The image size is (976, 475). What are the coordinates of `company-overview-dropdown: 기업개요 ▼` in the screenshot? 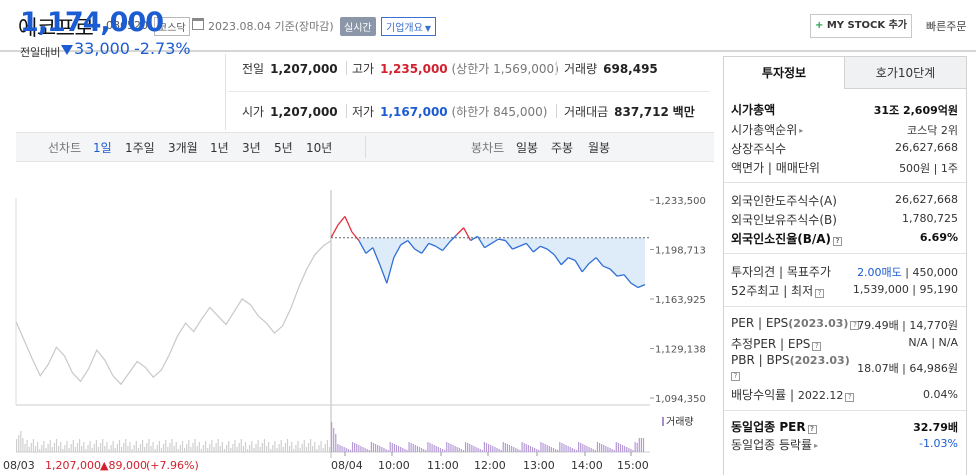 It's located at (408, 26).